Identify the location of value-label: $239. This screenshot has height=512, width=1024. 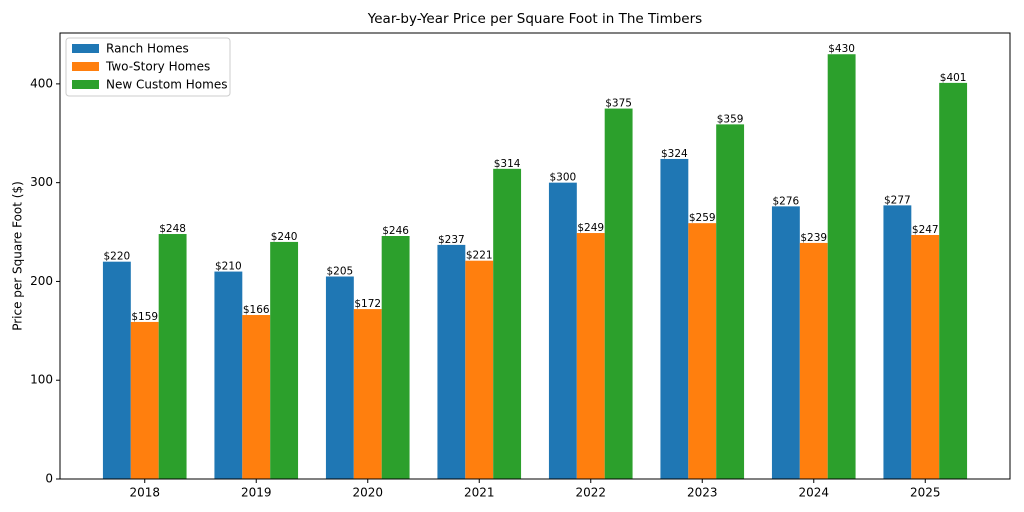
(813, 238).